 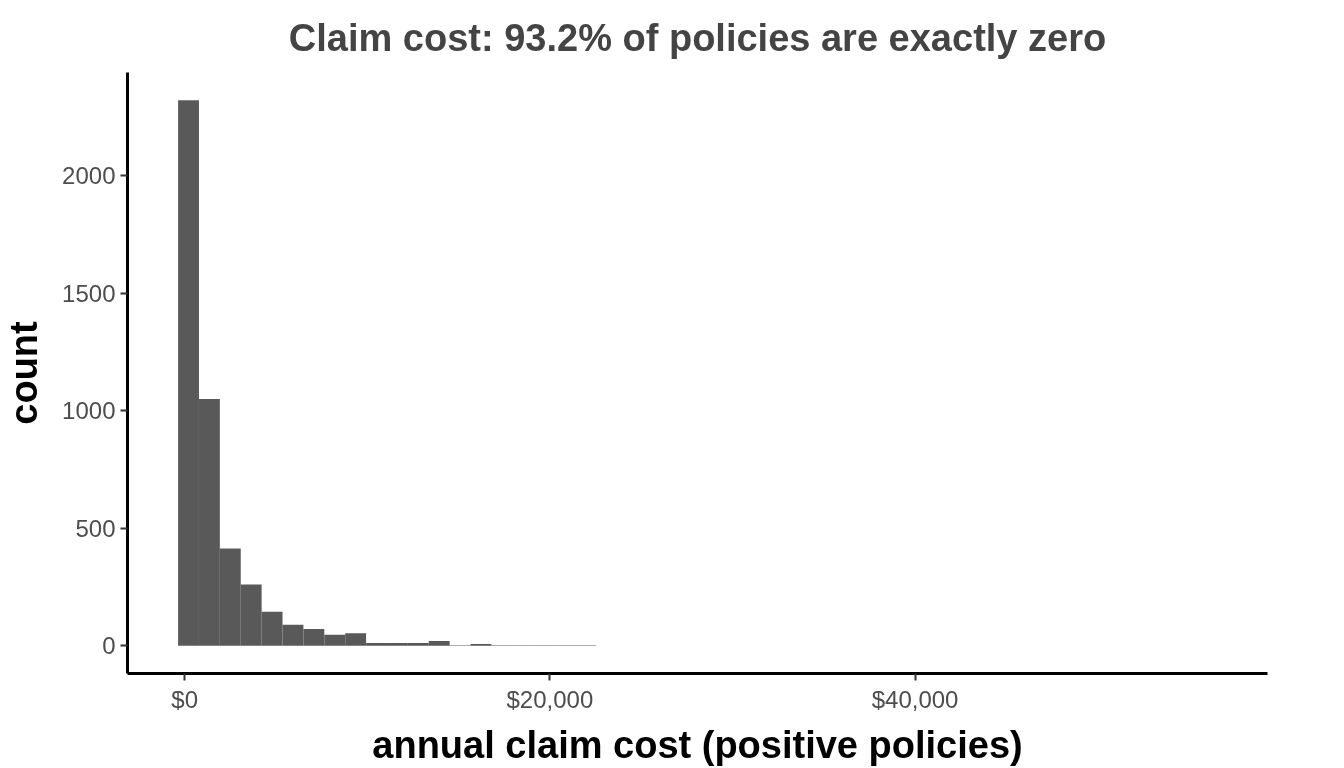 I want to click on y-tick-label: 1000, so click(x=89, y=411).